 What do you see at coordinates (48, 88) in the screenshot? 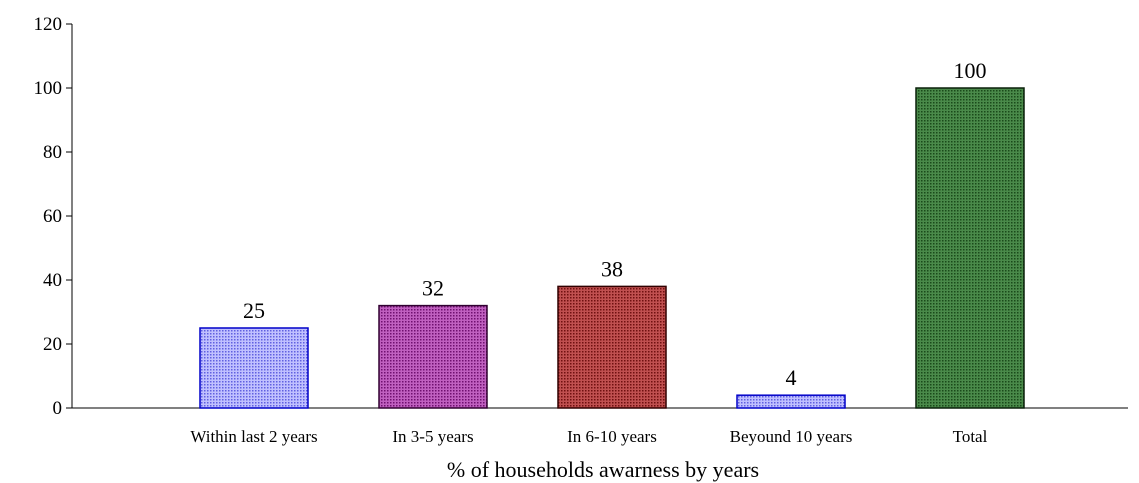
I see `y-tick-label: 100` at bounding box center [48, 88].